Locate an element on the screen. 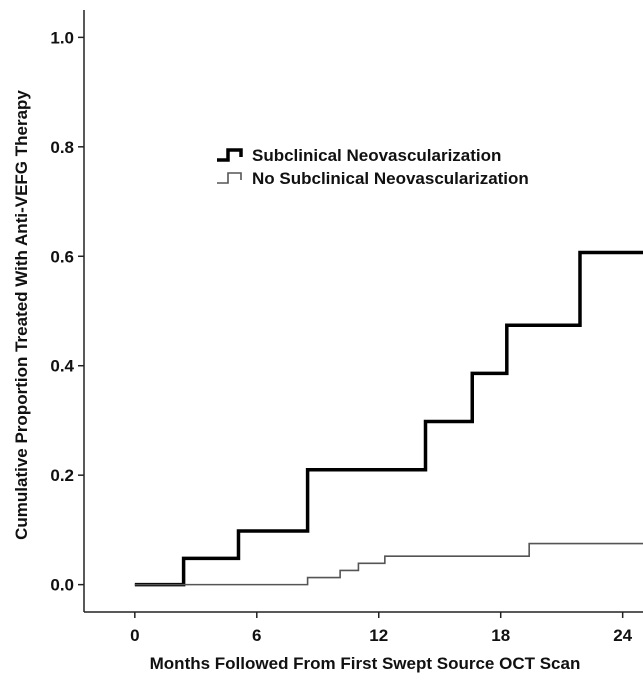 This screenshot has height=680, width=643. x-tick-label: 6 is located at coordinates (256, 635).